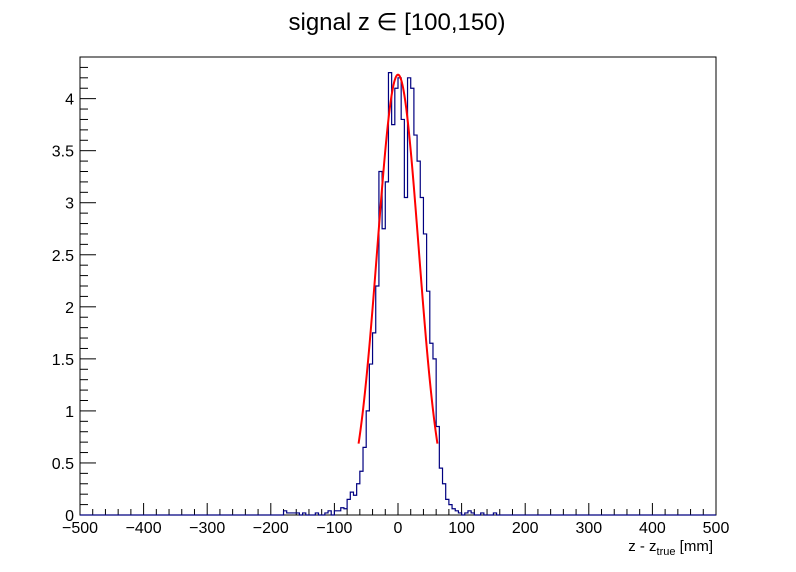  What do you see at coordinates (69, 308) in the screenshot?
I see `y-tick-label: 2` at bounding box center [69, 308].